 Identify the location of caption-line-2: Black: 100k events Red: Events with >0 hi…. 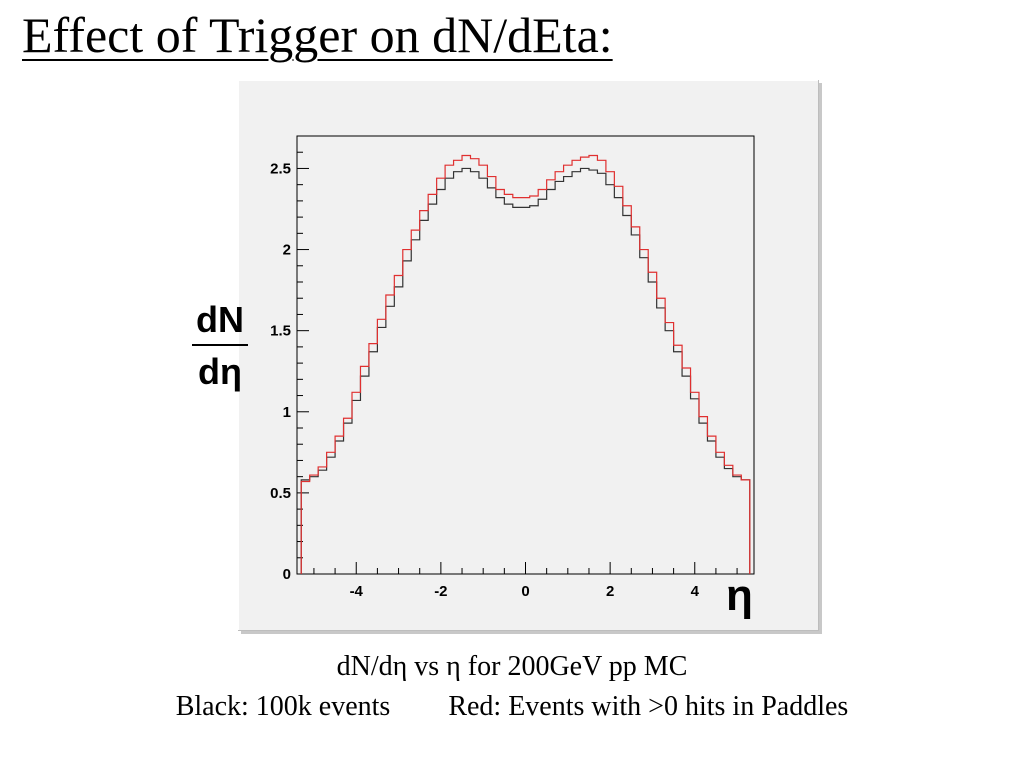
(512, 707).